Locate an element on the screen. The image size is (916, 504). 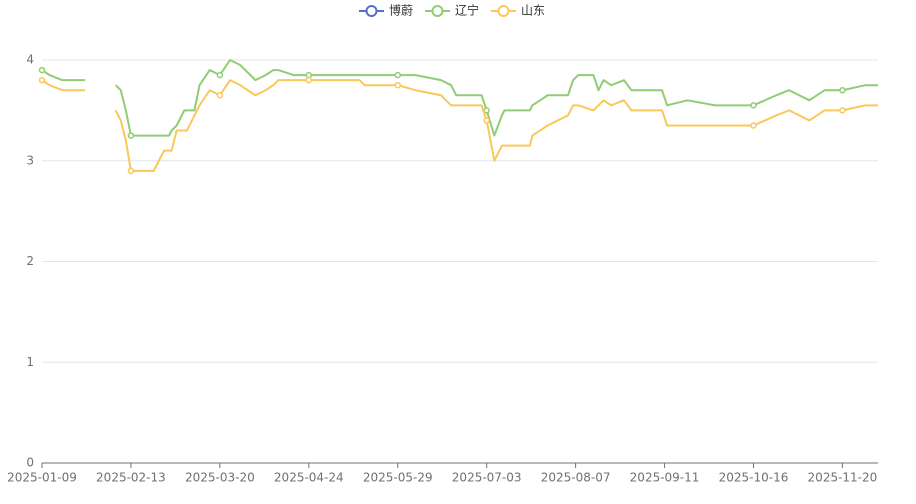
x-tick-label: 2025-03-20 is located at coordinates (220, 478).